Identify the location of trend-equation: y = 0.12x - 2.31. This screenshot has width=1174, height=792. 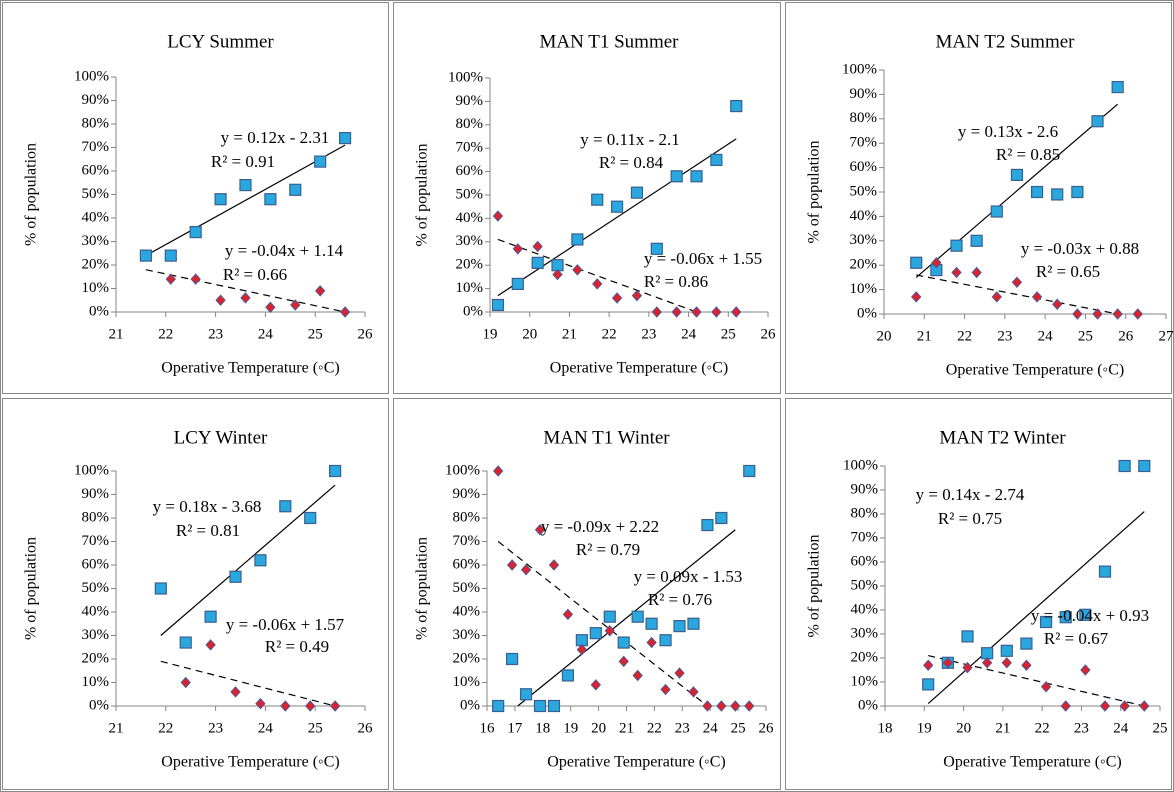
(275, 137).